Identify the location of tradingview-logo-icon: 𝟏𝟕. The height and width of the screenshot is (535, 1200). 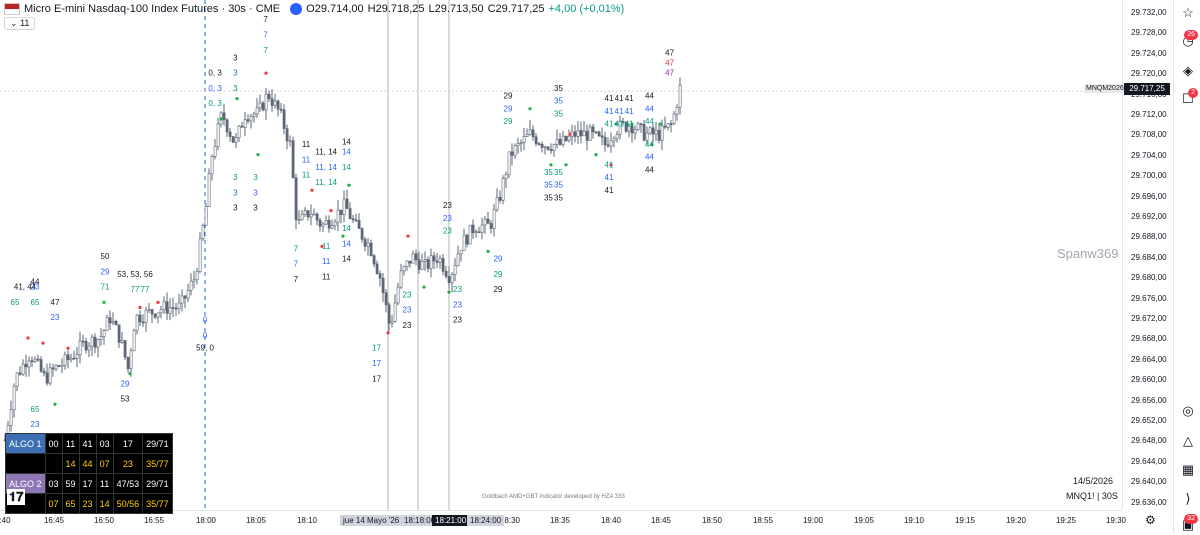
(16, 497).